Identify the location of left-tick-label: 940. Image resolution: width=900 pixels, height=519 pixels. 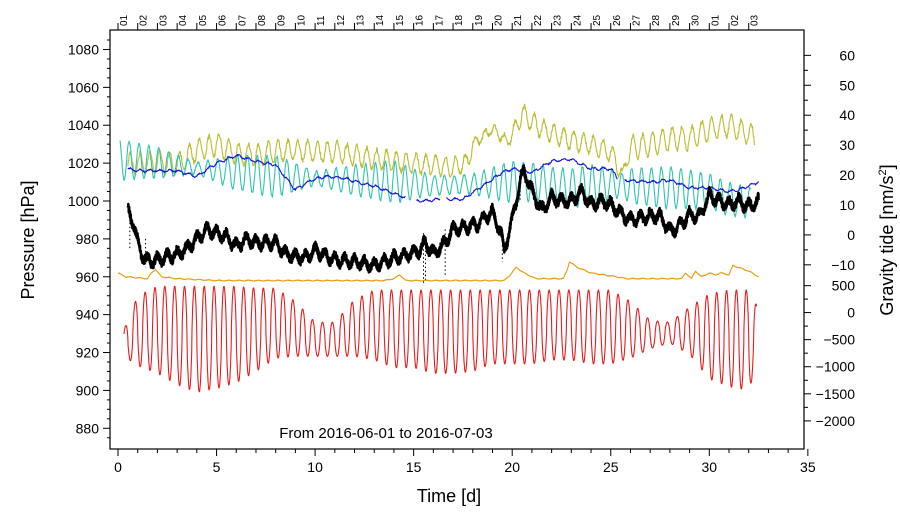
(88, 315).